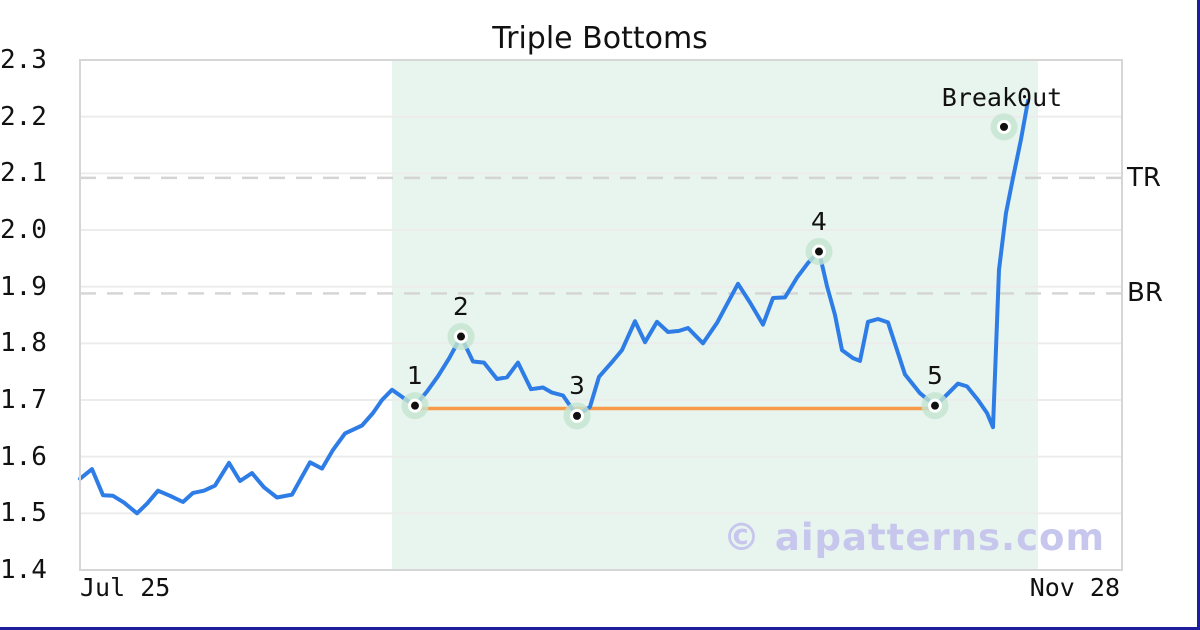 The image size is (1200, 630). I want to click on y-tick-label: 1.6, so click(23, 456).